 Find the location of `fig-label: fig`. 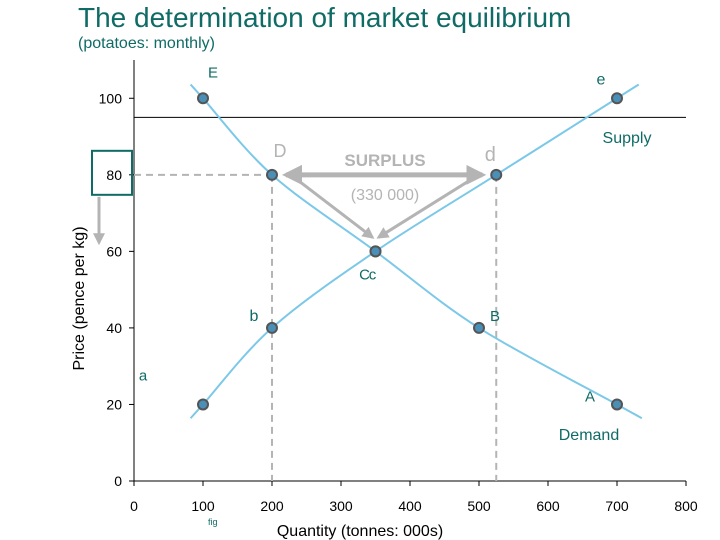

fig-label: fig is located at coordinates (213, 522).